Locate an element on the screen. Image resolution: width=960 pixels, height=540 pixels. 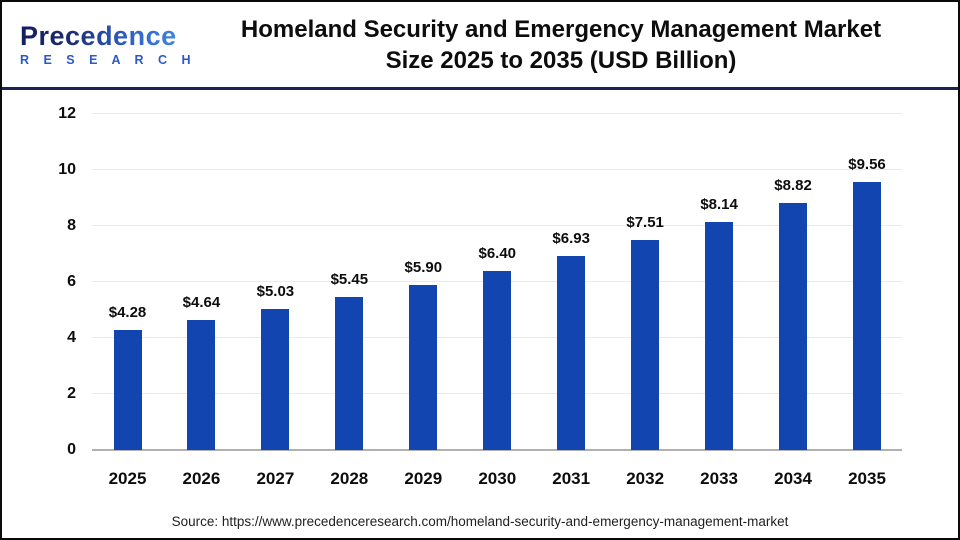
x-tick-label-2035: 2035 is located at coordinates (867, 478).